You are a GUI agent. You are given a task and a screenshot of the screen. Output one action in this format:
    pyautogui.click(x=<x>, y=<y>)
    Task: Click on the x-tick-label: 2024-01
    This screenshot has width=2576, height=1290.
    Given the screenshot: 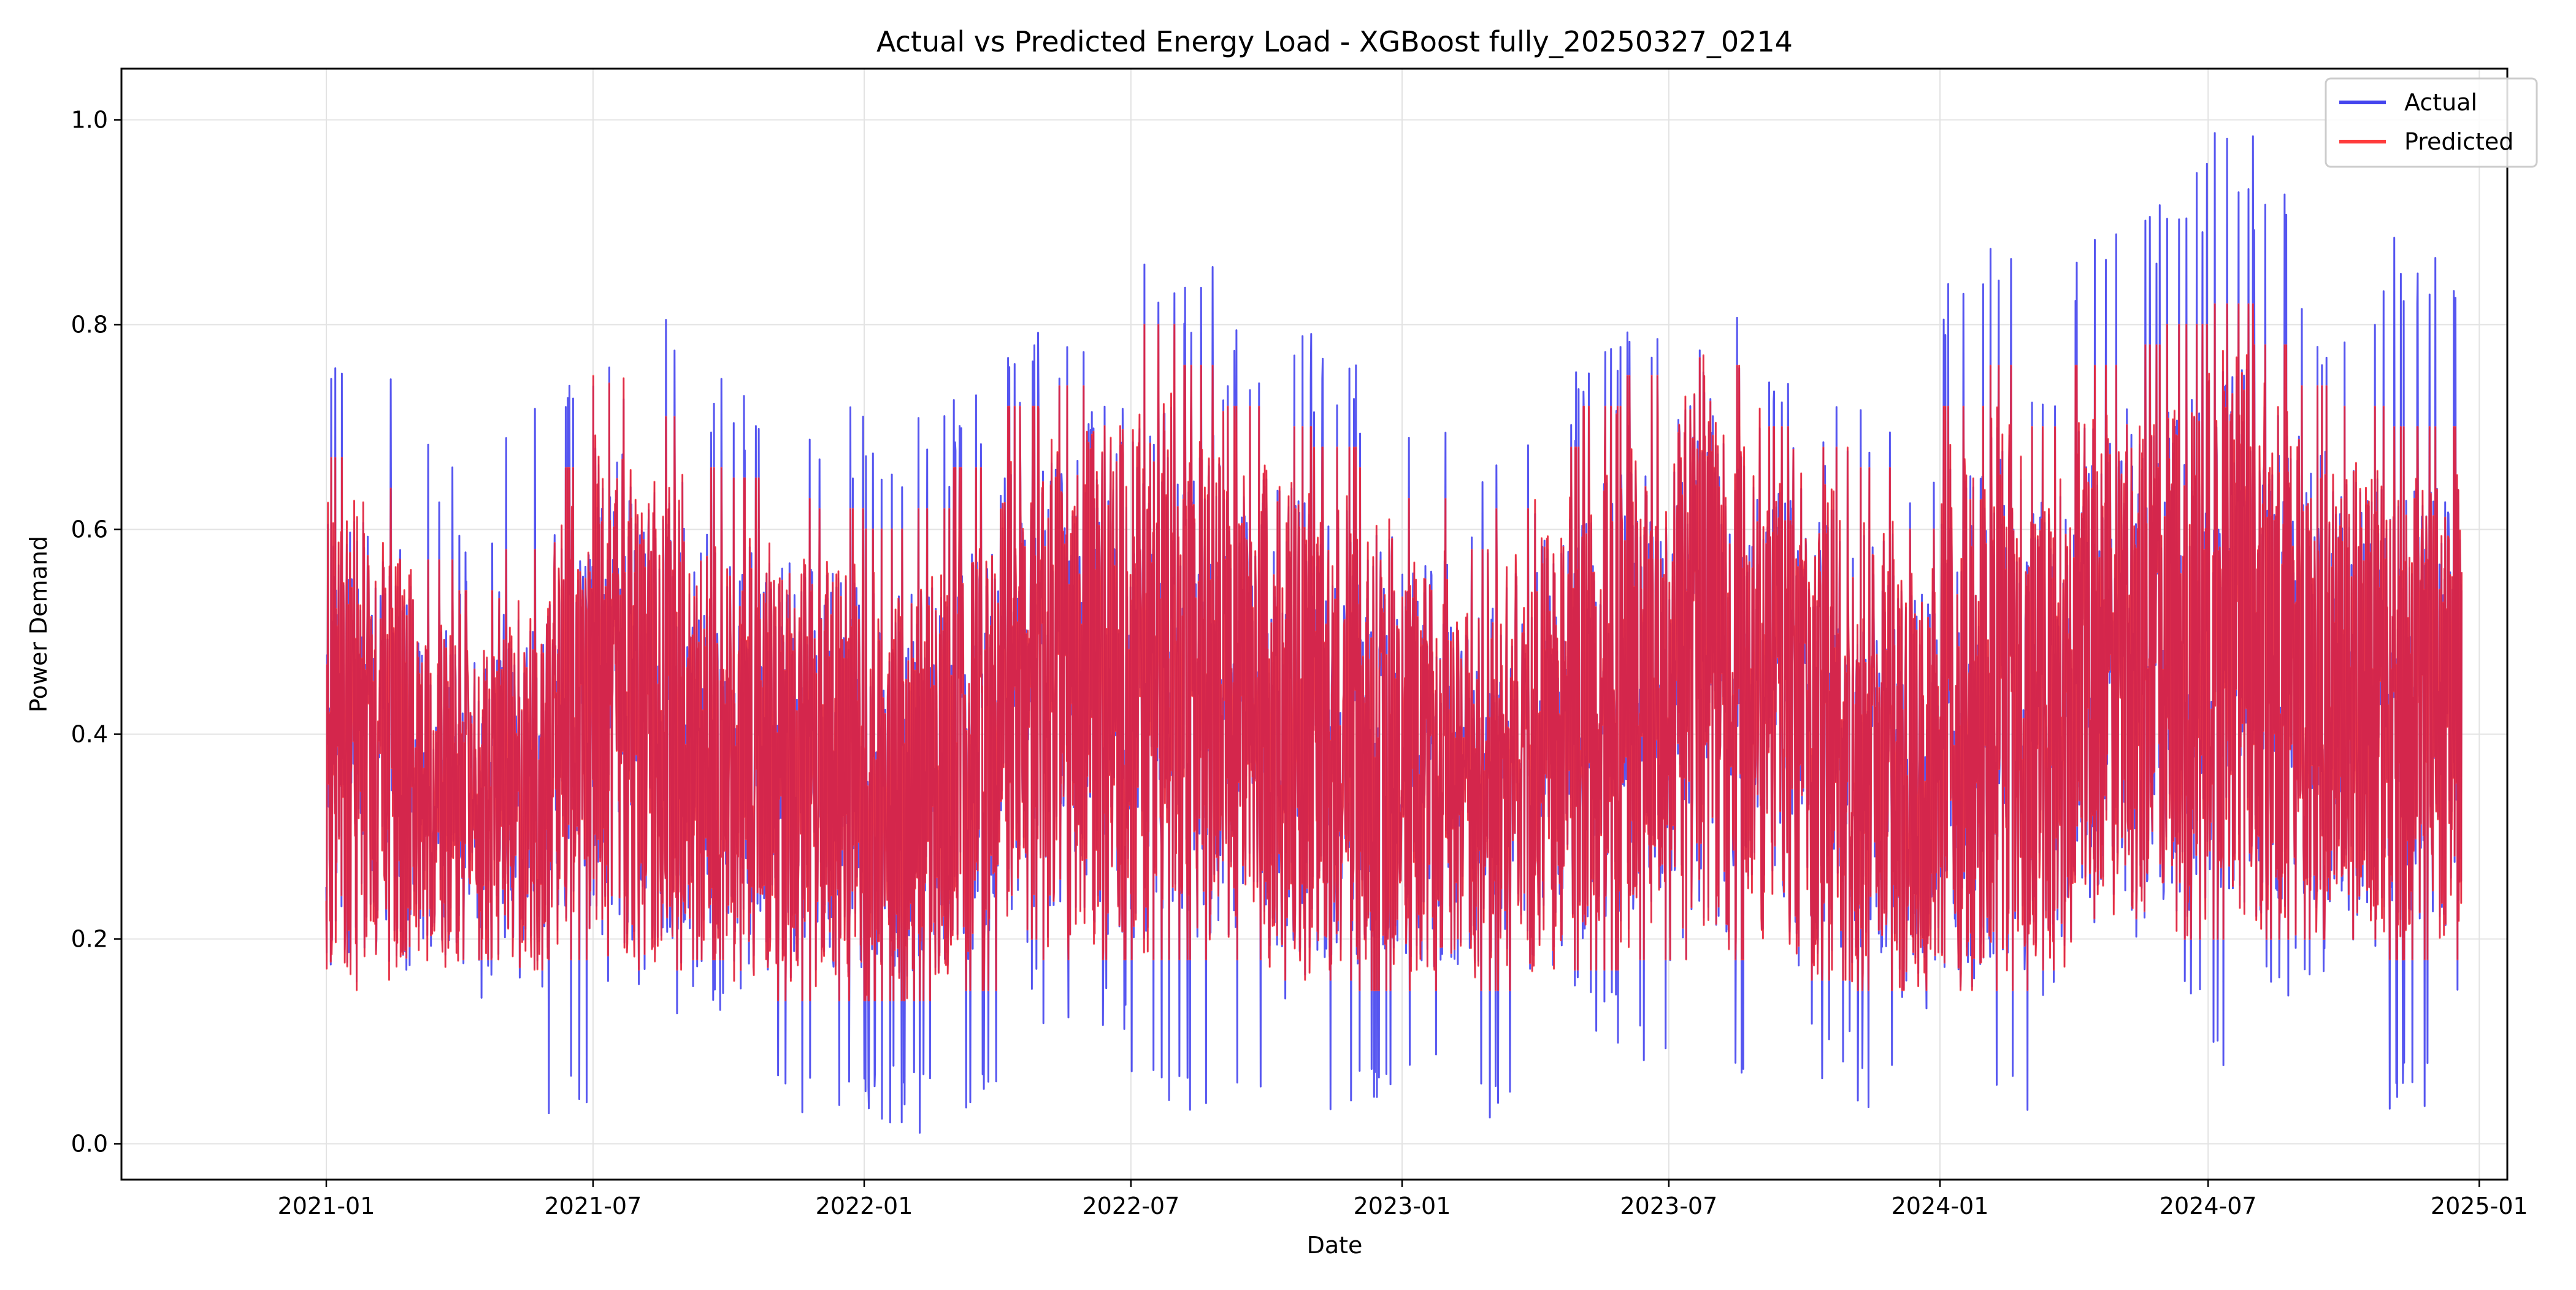 What is the action you would take?
    pyautogui.click(x=1940, y=1206)
    